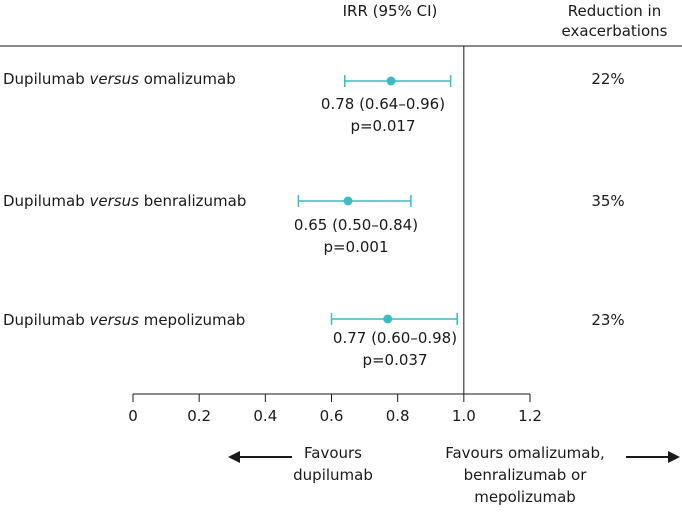 The width and height of the screenshot is (682, 512). Describe the element at coordinates (199, 416) in the screenshot. I see `x-tick-label: 0.2` at that location.